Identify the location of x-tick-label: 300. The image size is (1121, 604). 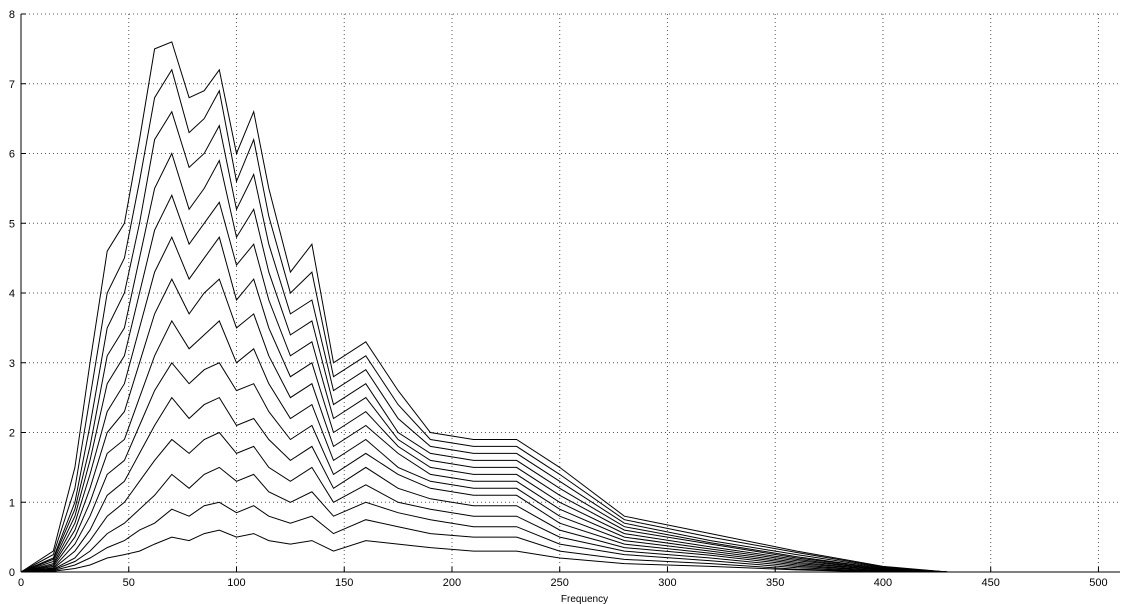
(667, 583).